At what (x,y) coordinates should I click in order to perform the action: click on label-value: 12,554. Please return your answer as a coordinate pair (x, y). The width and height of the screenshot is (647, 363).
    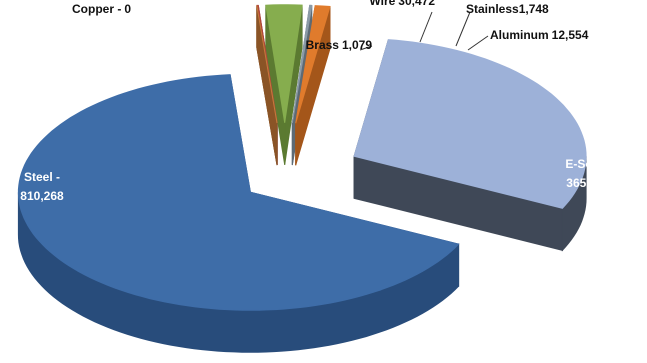
    Looking at the image, I should click on (570, 35).